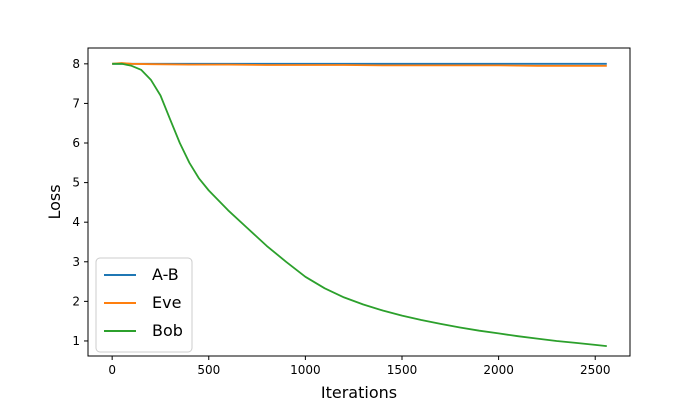 The image size is (700, 400). I want to click on legend-label-bob: Bob, so click(167, 330).